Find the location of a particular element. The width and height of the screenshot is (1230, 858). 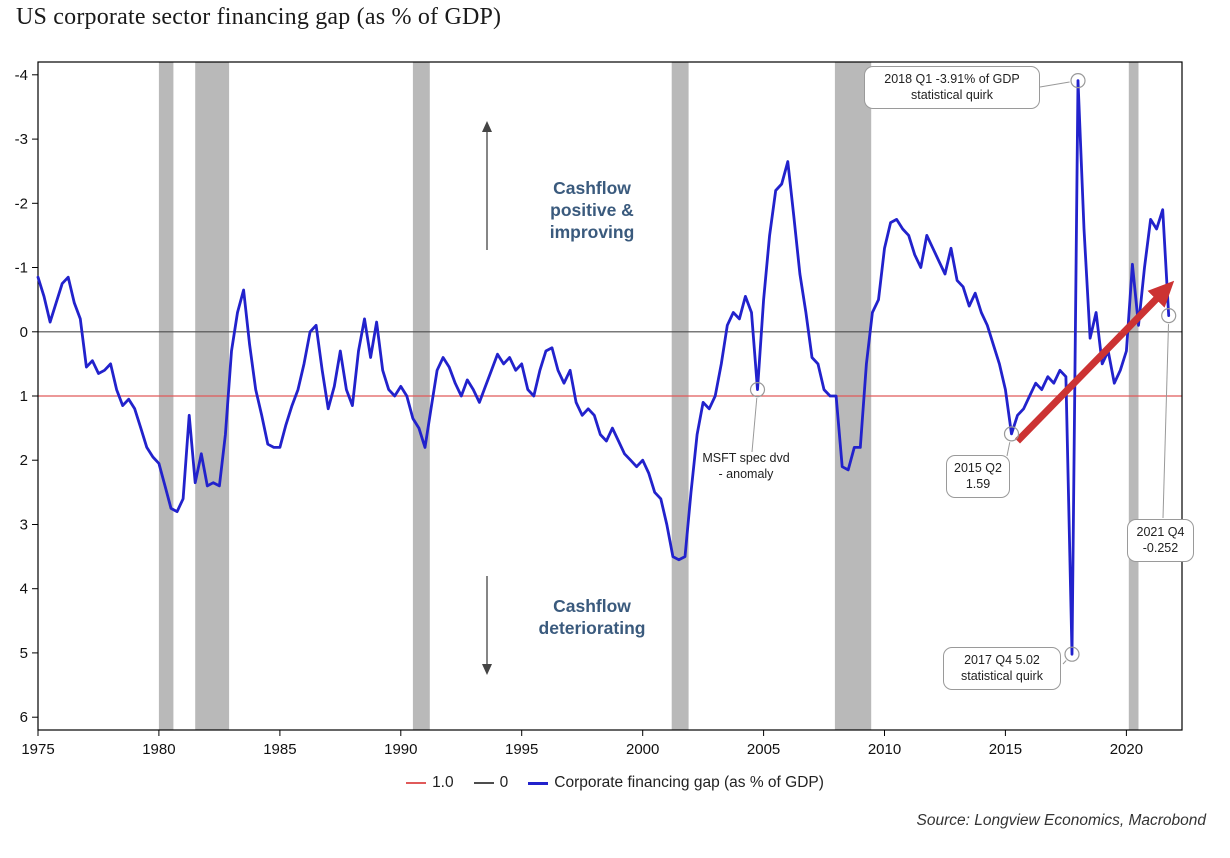

y-tick-label: 3 is located at coordinates (24, 525).